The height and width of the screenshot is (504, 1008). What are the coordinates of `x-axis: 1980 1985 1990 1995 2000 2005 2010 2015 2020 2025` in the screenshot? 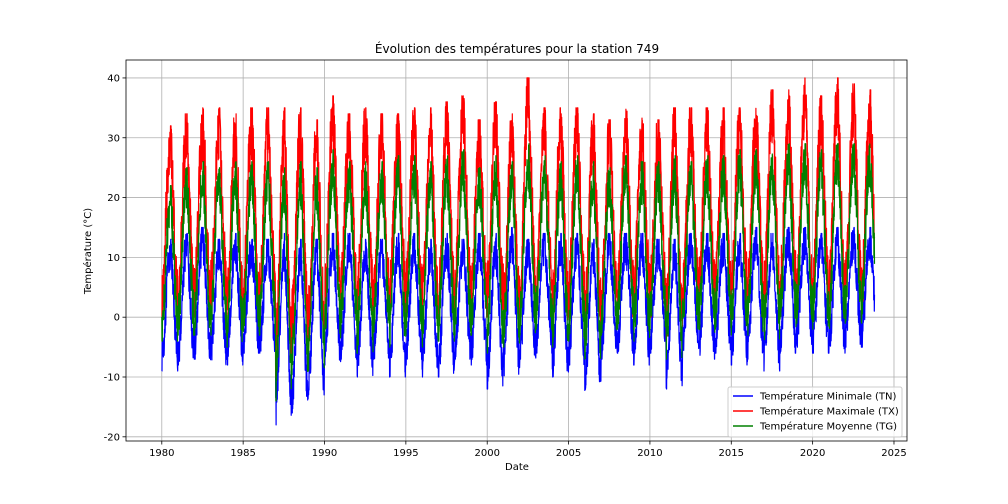 It's located at (528, 450).